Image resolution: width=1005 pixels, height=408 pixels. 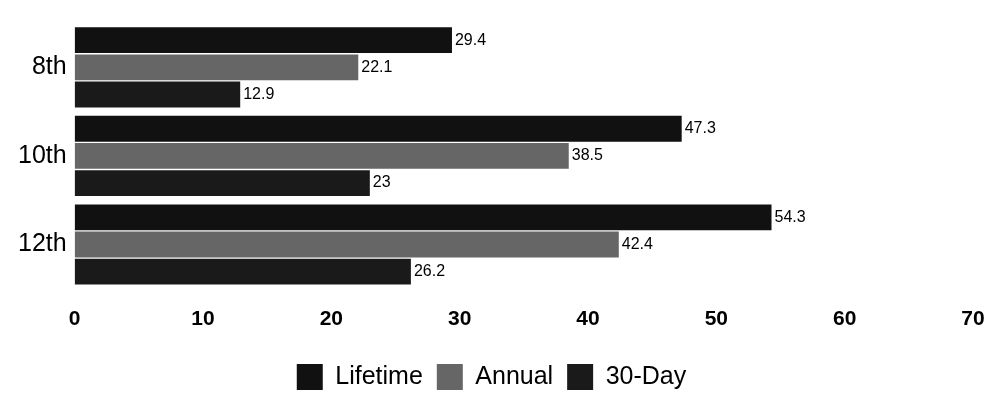 What do you see at coordinates (203, 318) in the screenshot?
I see `x-tick-label: 10` at bounding box center [203, 318].